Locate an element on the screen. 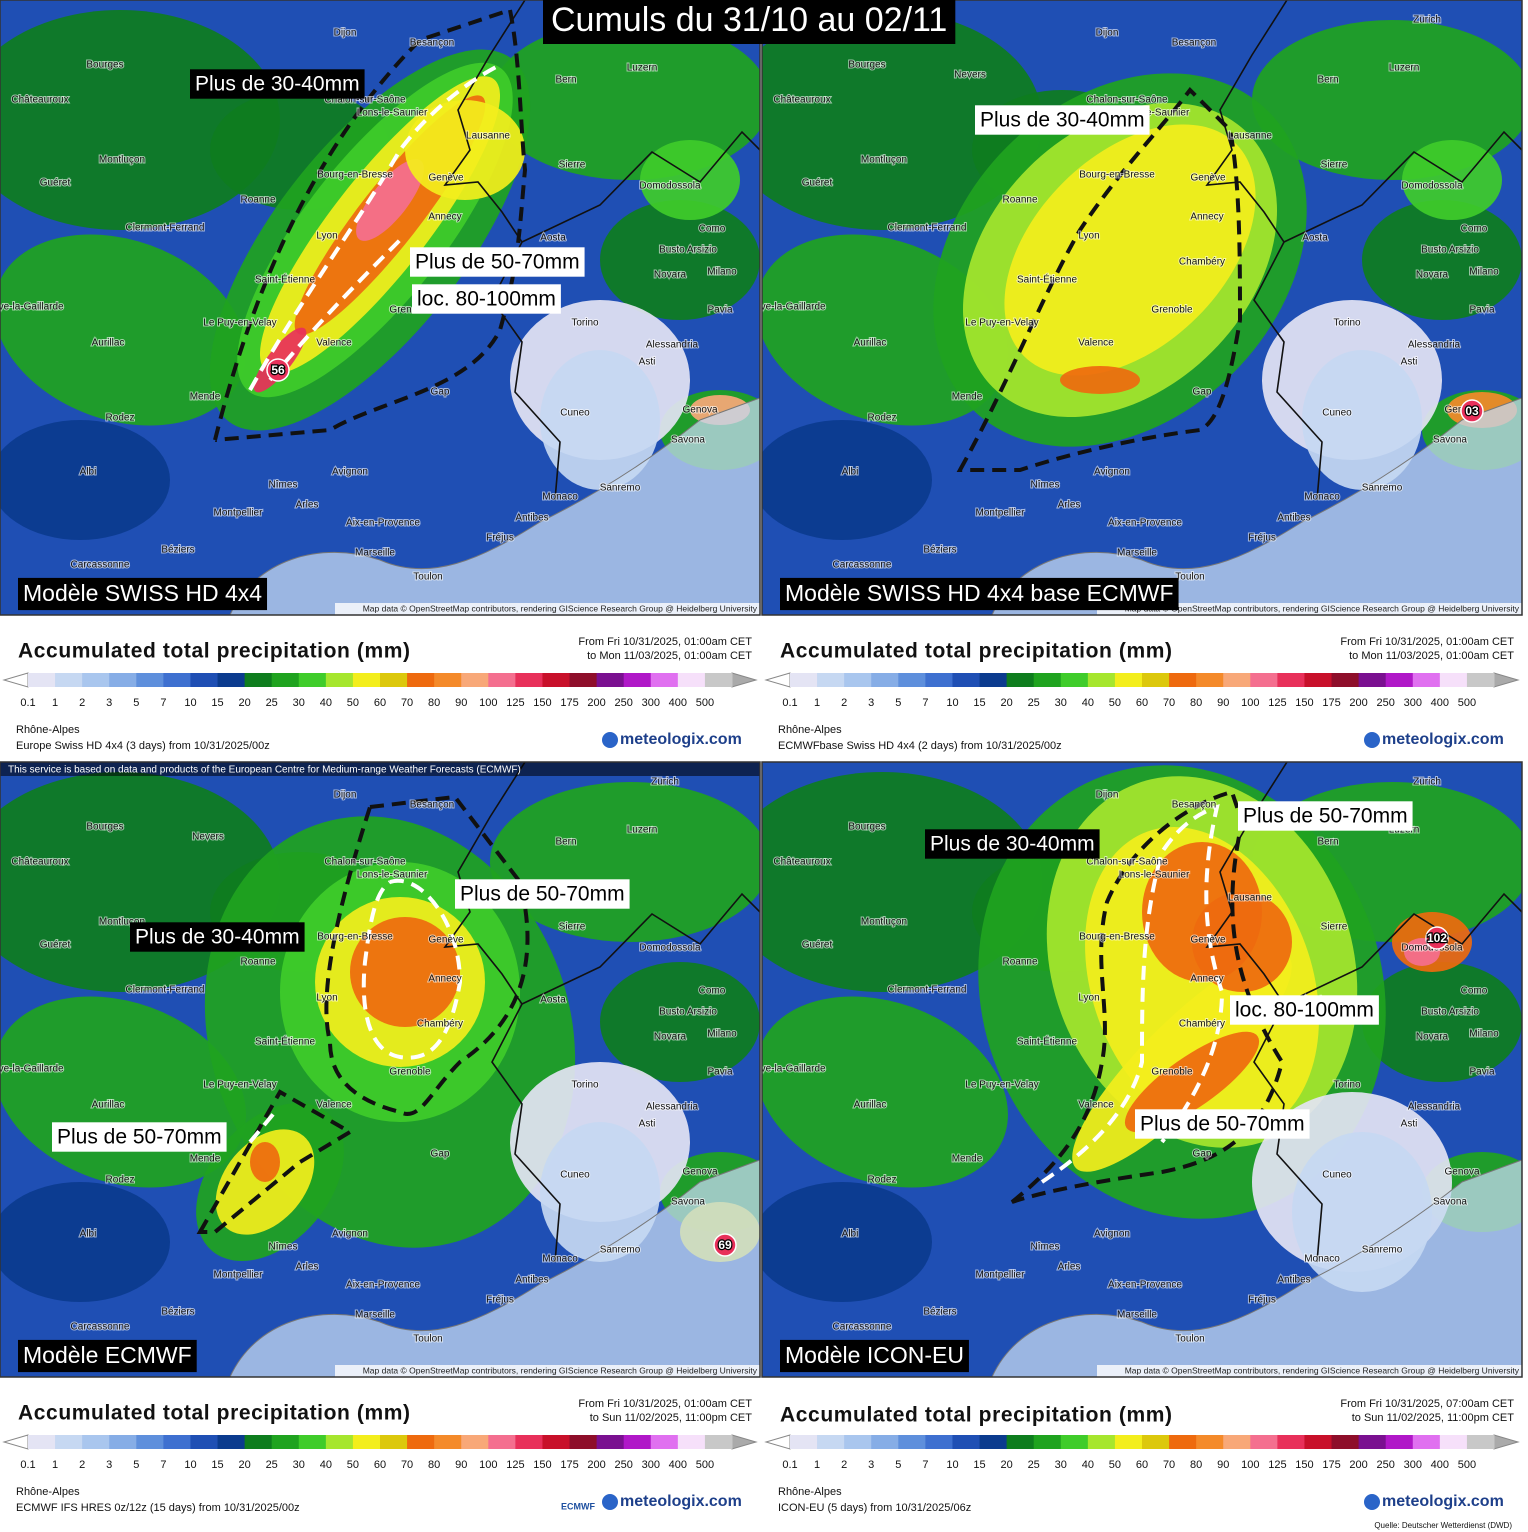 This screenshot has height=1532, width=1528. city-label: Avignon is located at coordinates (1112, 472).